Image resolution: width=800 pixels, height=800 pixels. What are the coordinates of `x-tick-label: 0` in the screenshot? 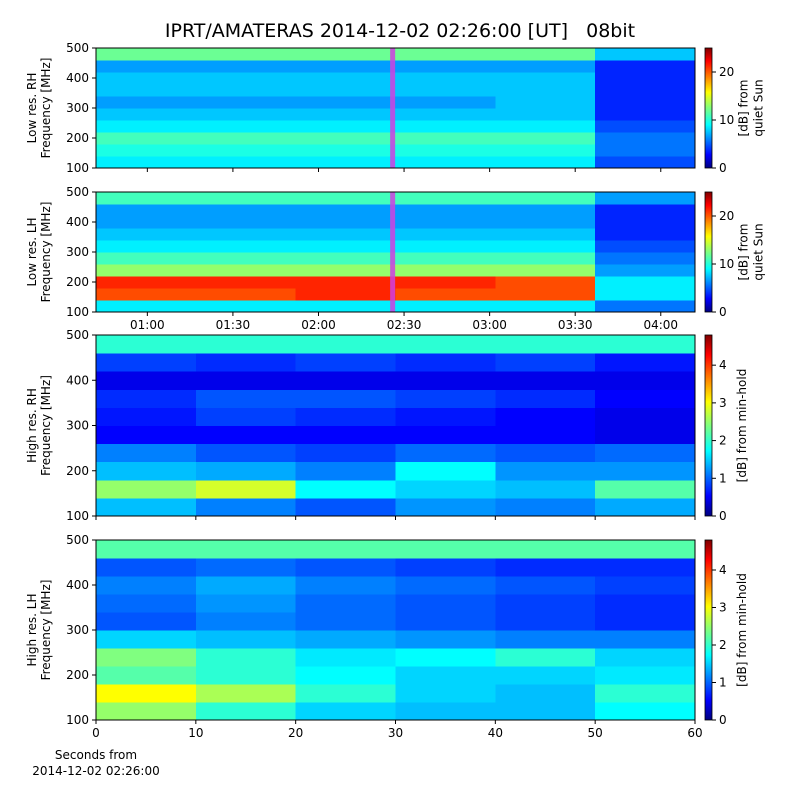 It's located at (96, 733).